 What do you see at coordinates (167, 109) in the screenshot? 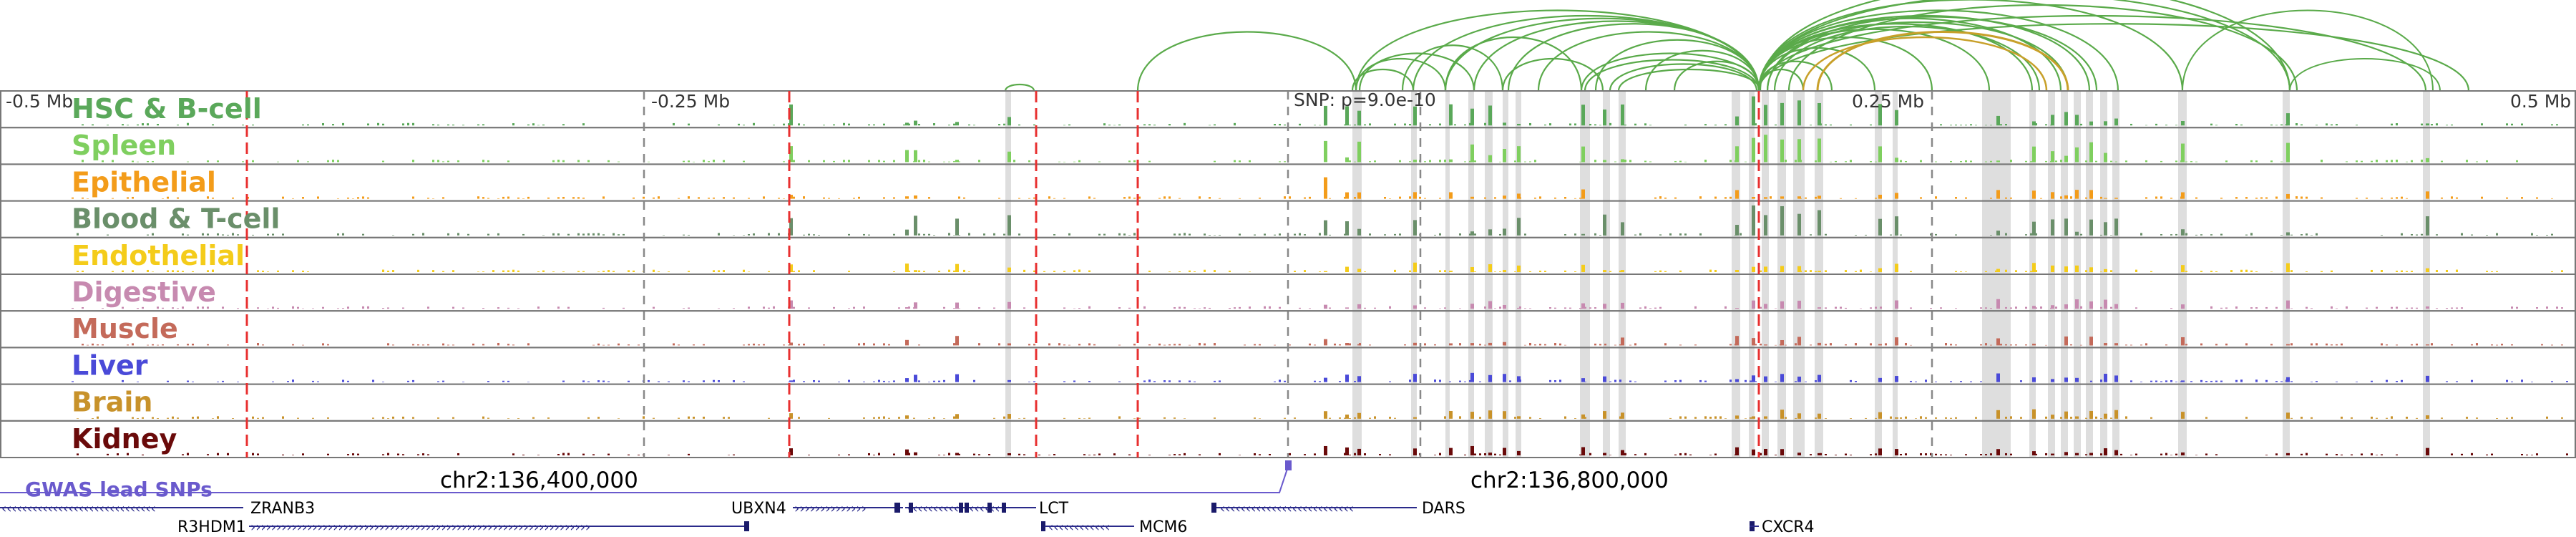
I see `track-label-hsc-b-cell: HSC & B-cell` at bounding box center [167, 109].